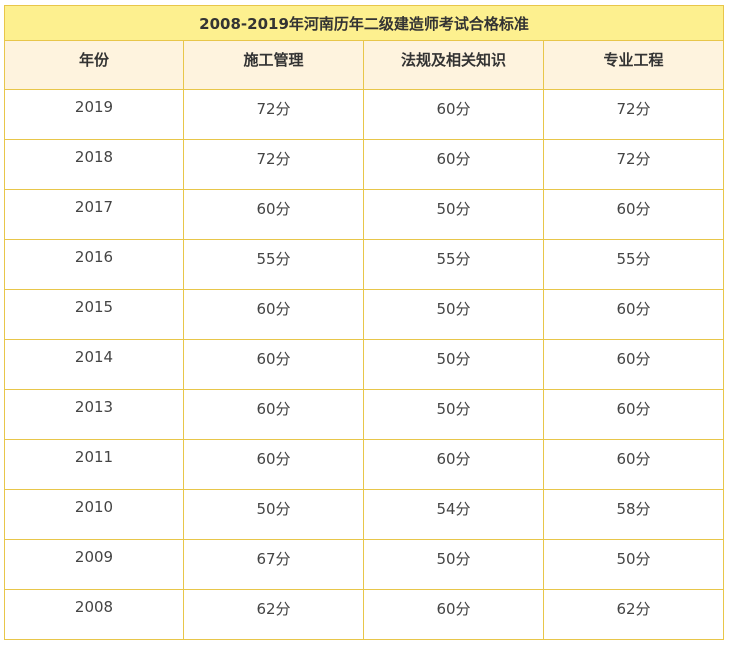 The width and height of the screenshot is (729, 656). What do you see at coordinates (633, 264) in the screenshot?
I see `professional-engineering-cell: 55分` at bounding box center [633, 264].